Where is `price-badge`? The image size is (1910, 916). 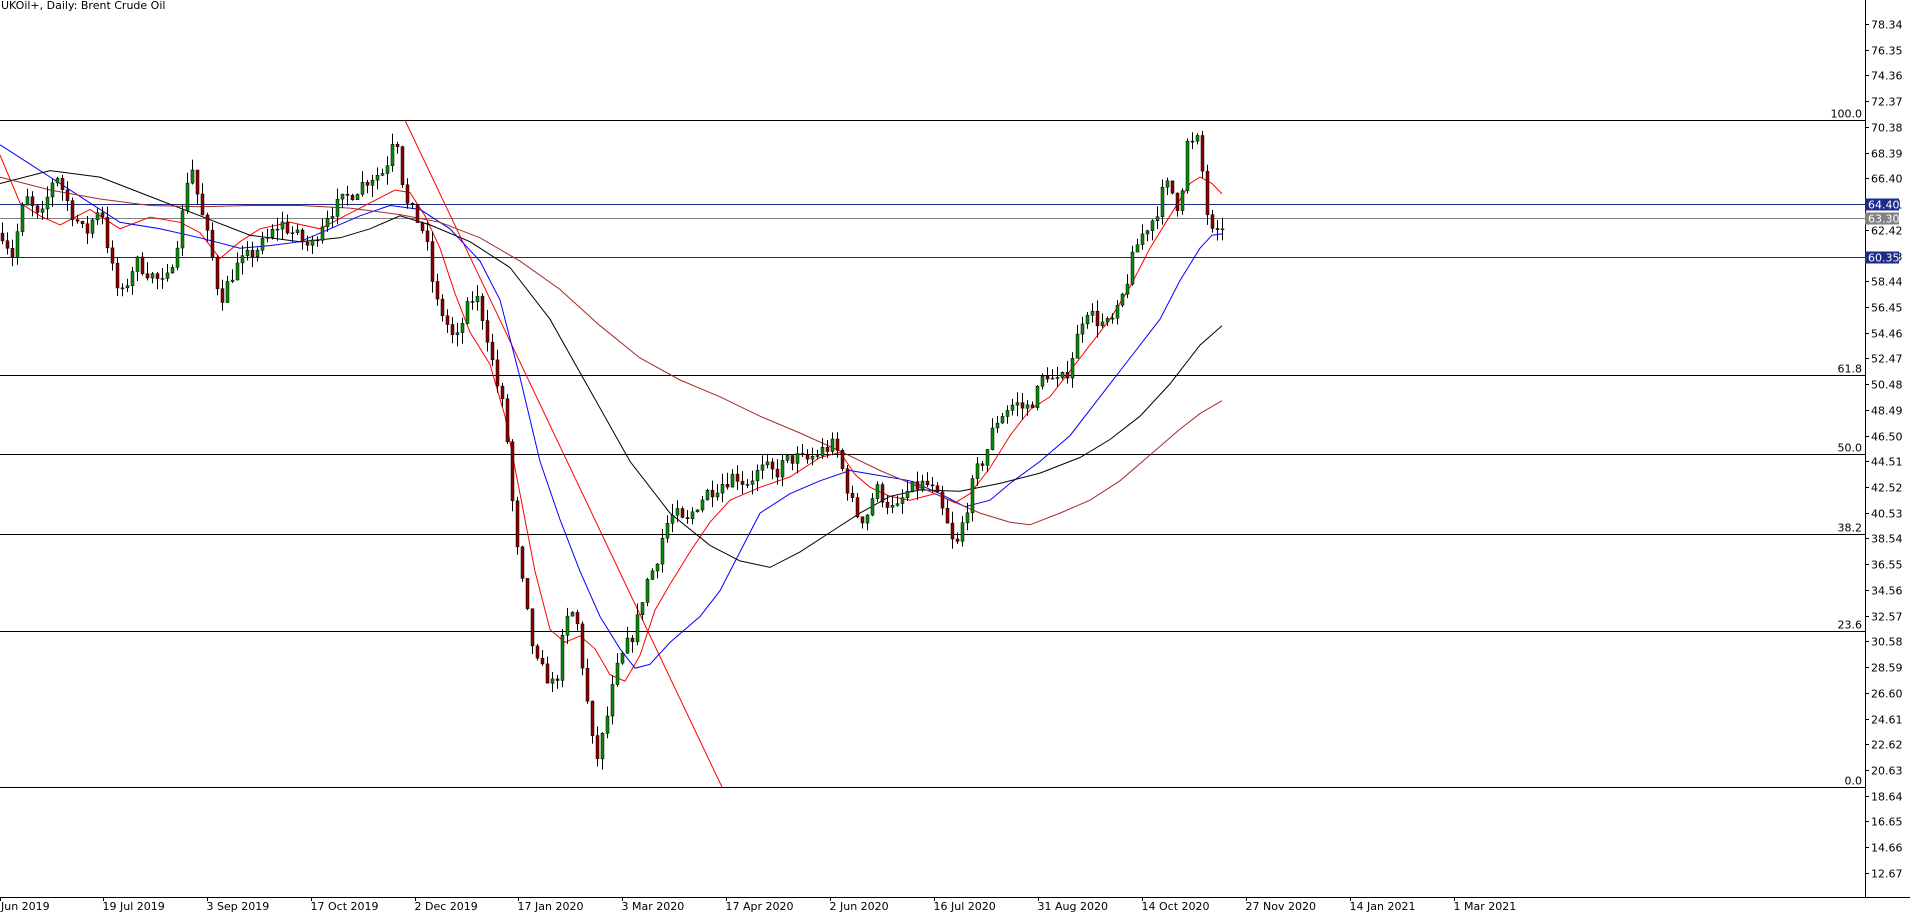 price-badge is located at coordinates (1882, 204).